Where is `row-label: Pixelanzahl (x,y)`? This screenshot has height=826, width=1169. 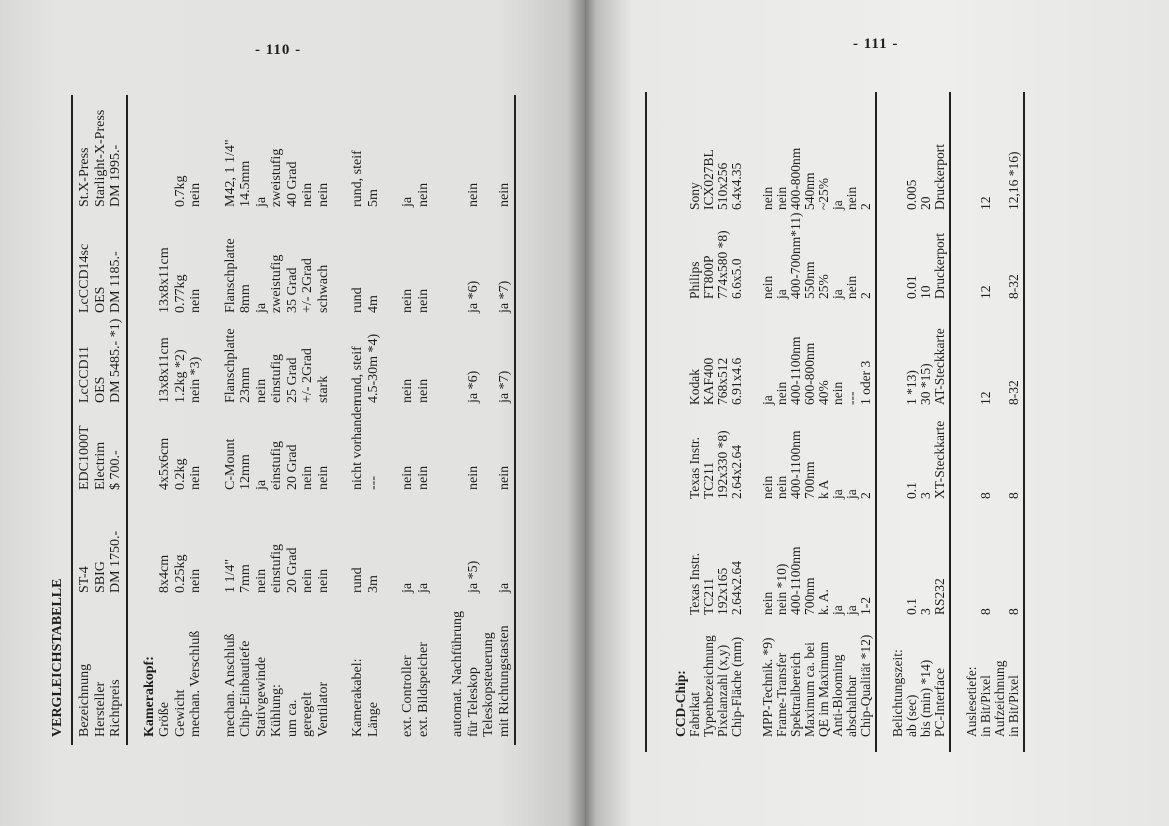 row-label: Pixelanzahl (x,y) is located at coordinates (722, 690).